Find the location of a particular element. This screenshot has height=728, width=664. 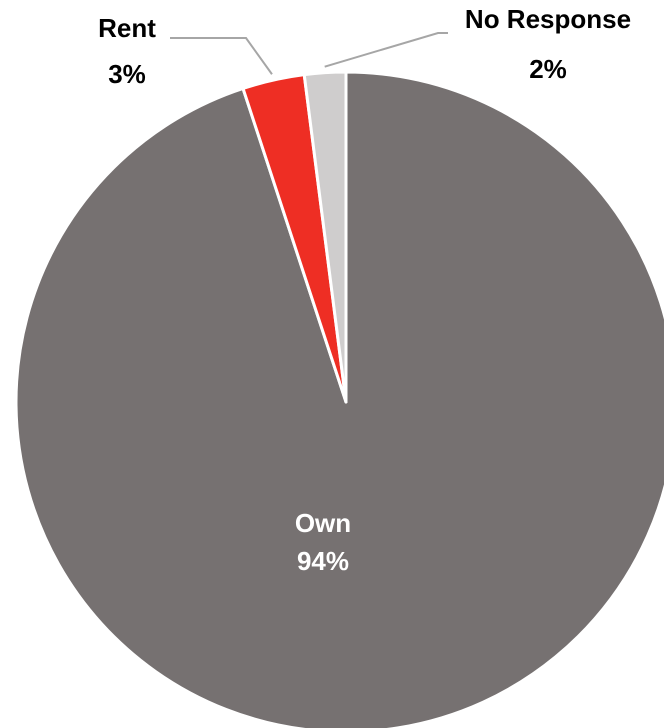

data-label-rent-name: Rent is located at coordinates (127, 28).